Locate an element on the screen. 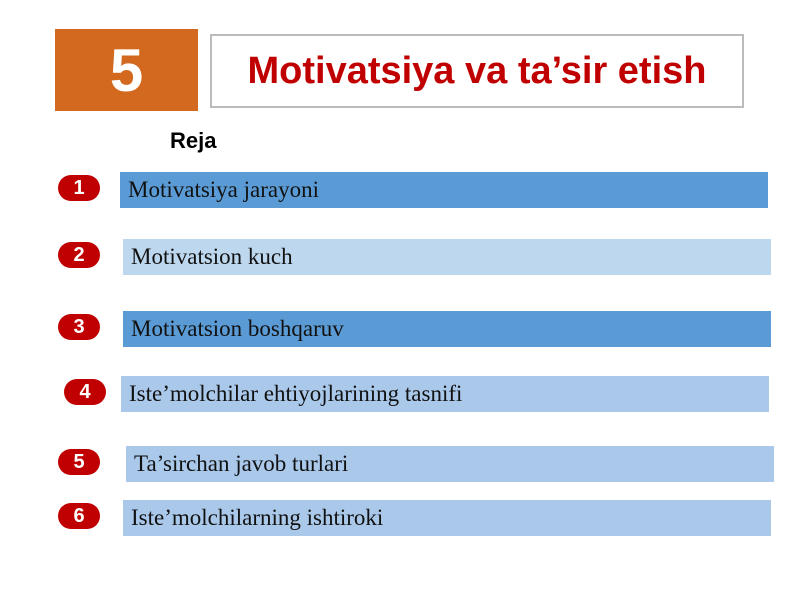 The width and height of the screenshot is (800, 600). section-number: 5 is located at coordinates (126, 70).